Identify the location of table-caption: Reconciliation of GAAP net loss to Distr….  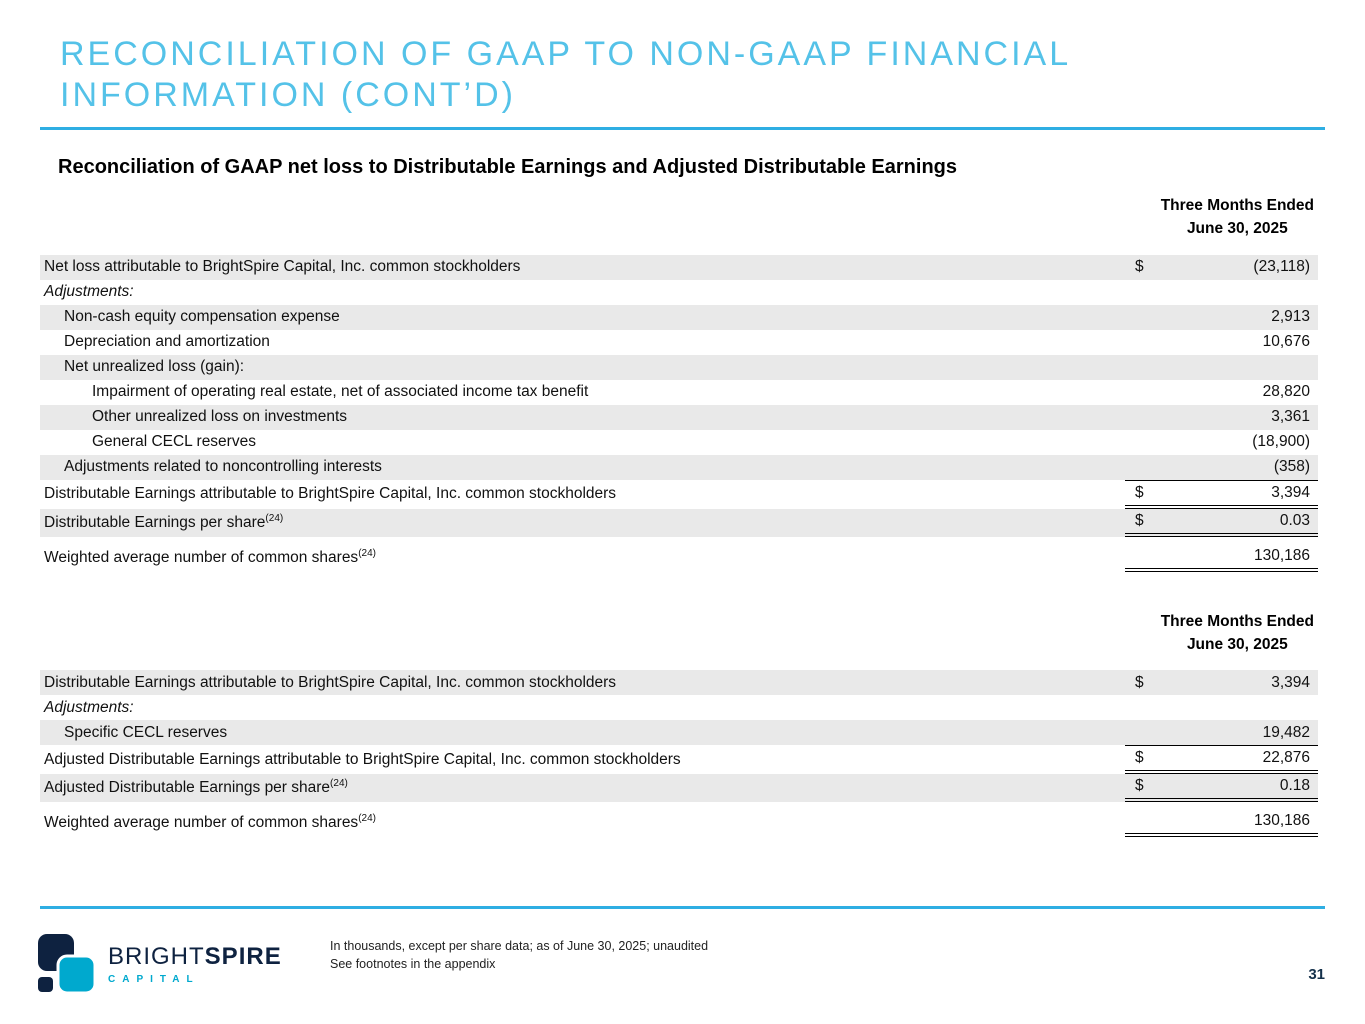
(508, 167).